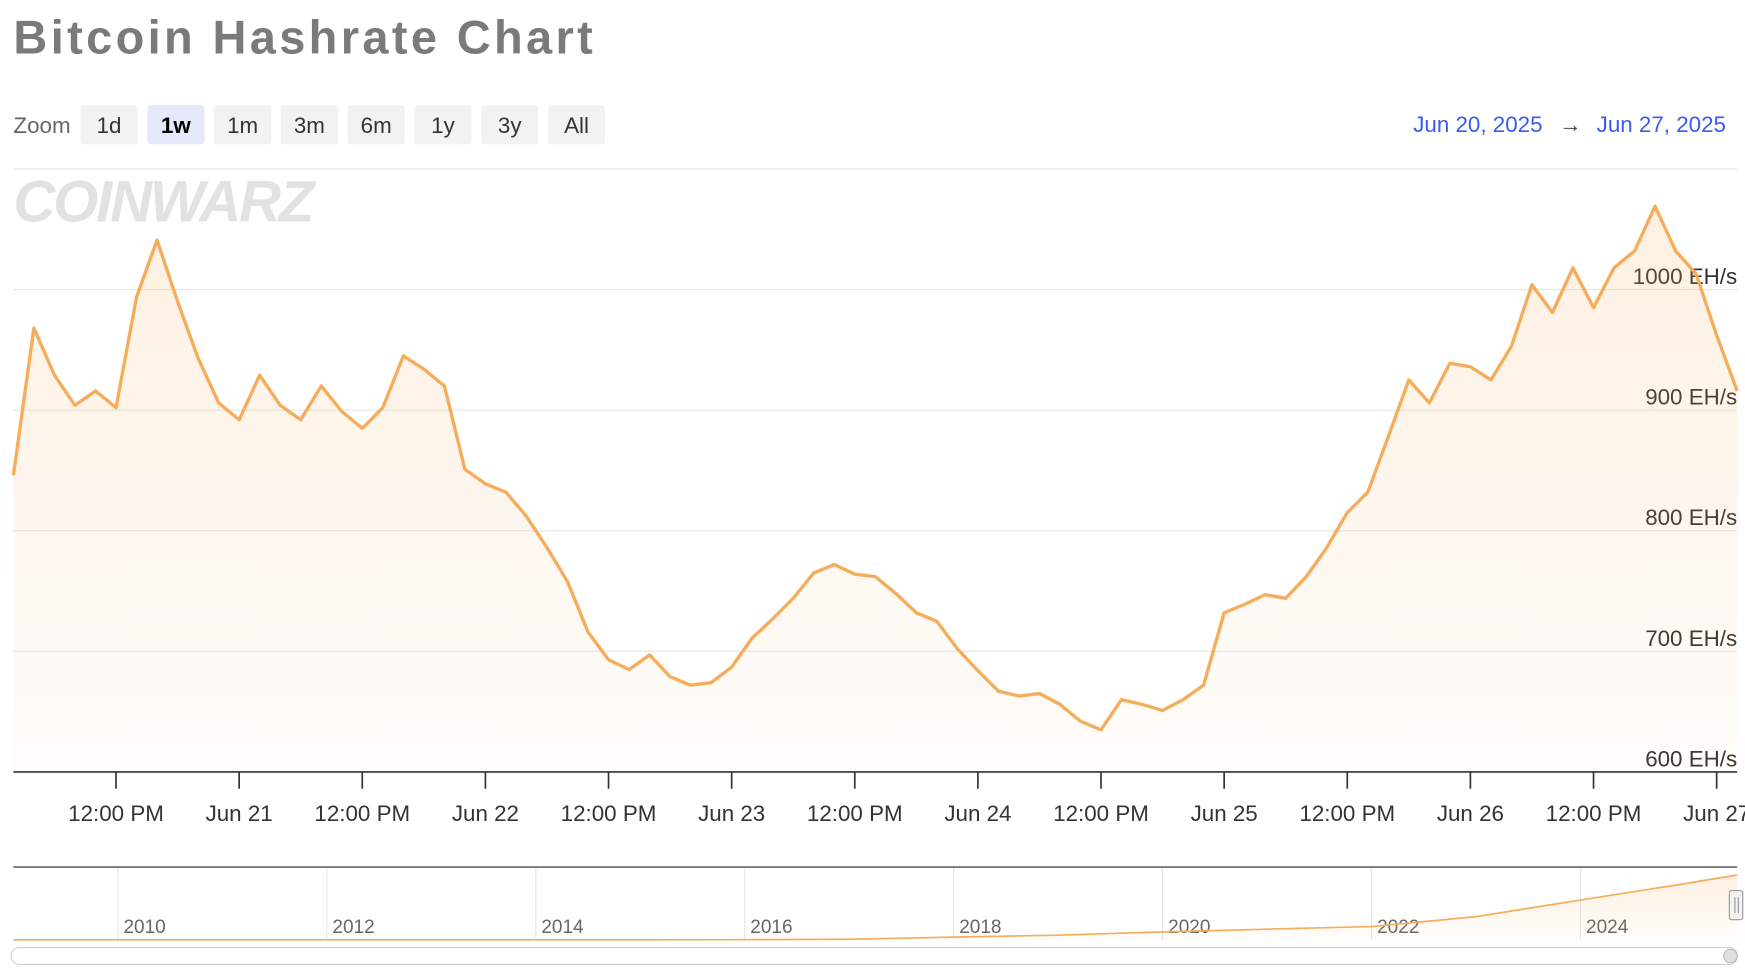  I want to click on zoom-button: 1m, so click(243, 125).